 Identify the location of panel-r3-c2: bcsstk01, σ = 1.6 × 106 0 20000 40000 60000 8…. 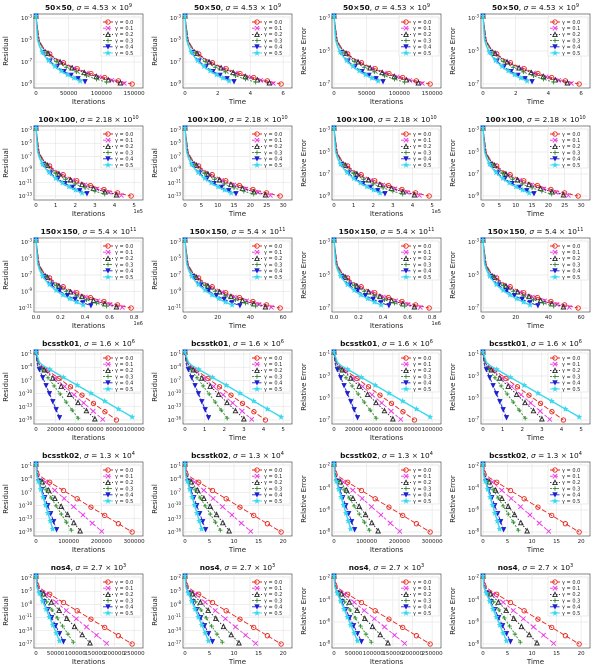
(371, 390).